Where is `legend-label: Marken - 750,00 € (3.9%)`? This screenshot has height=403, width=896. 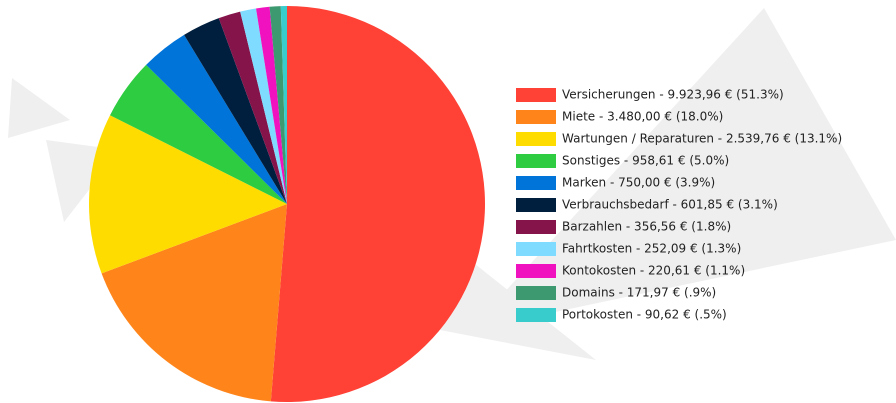
legend-label: Marken - 750,00 € (3.9%) is located at coordinates (638, 183).